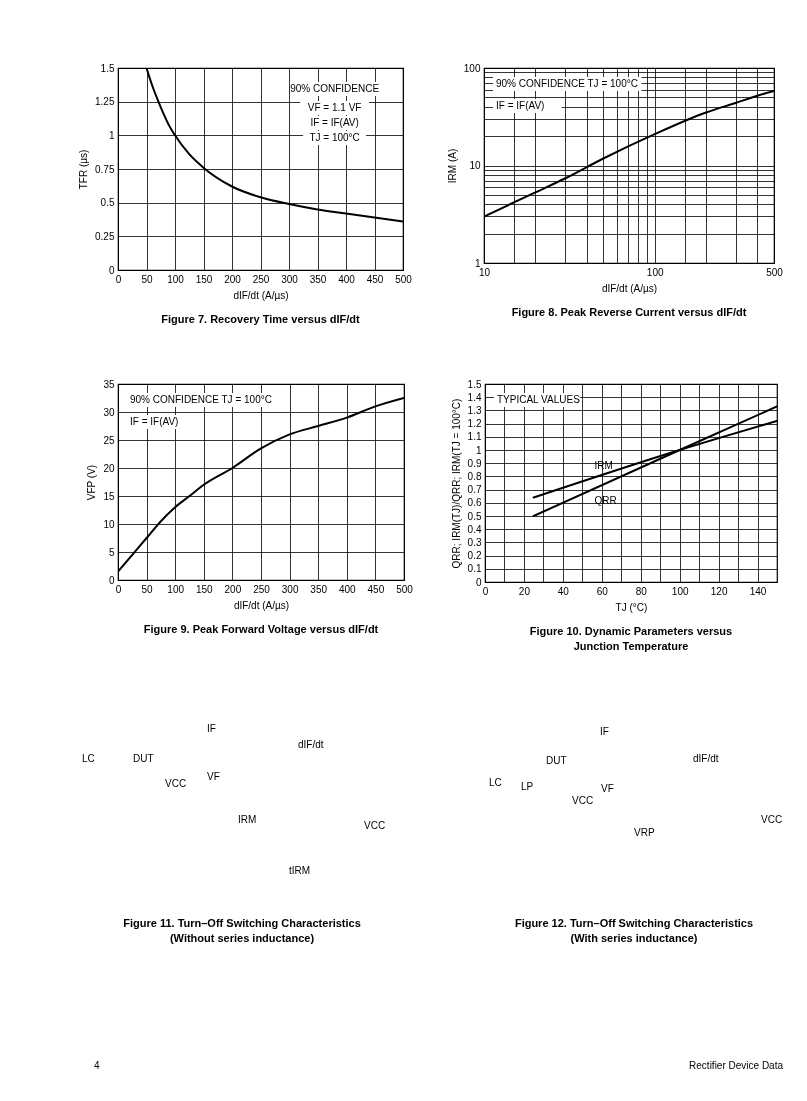  What do you see at coordinates (261, 319) in the screenshot?
I see `text: Figure 7. Recovery Time versus dIF/dt` at bounding box center [261, 319].